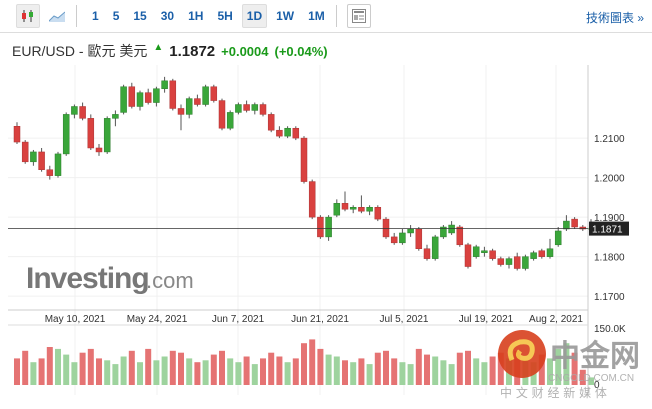 The height and width of the screenshot is (409, 652). What do you see at coordinates (95, 16) in the screenshot?
I see `interval-1: 1` at bounding box center [95, 16].